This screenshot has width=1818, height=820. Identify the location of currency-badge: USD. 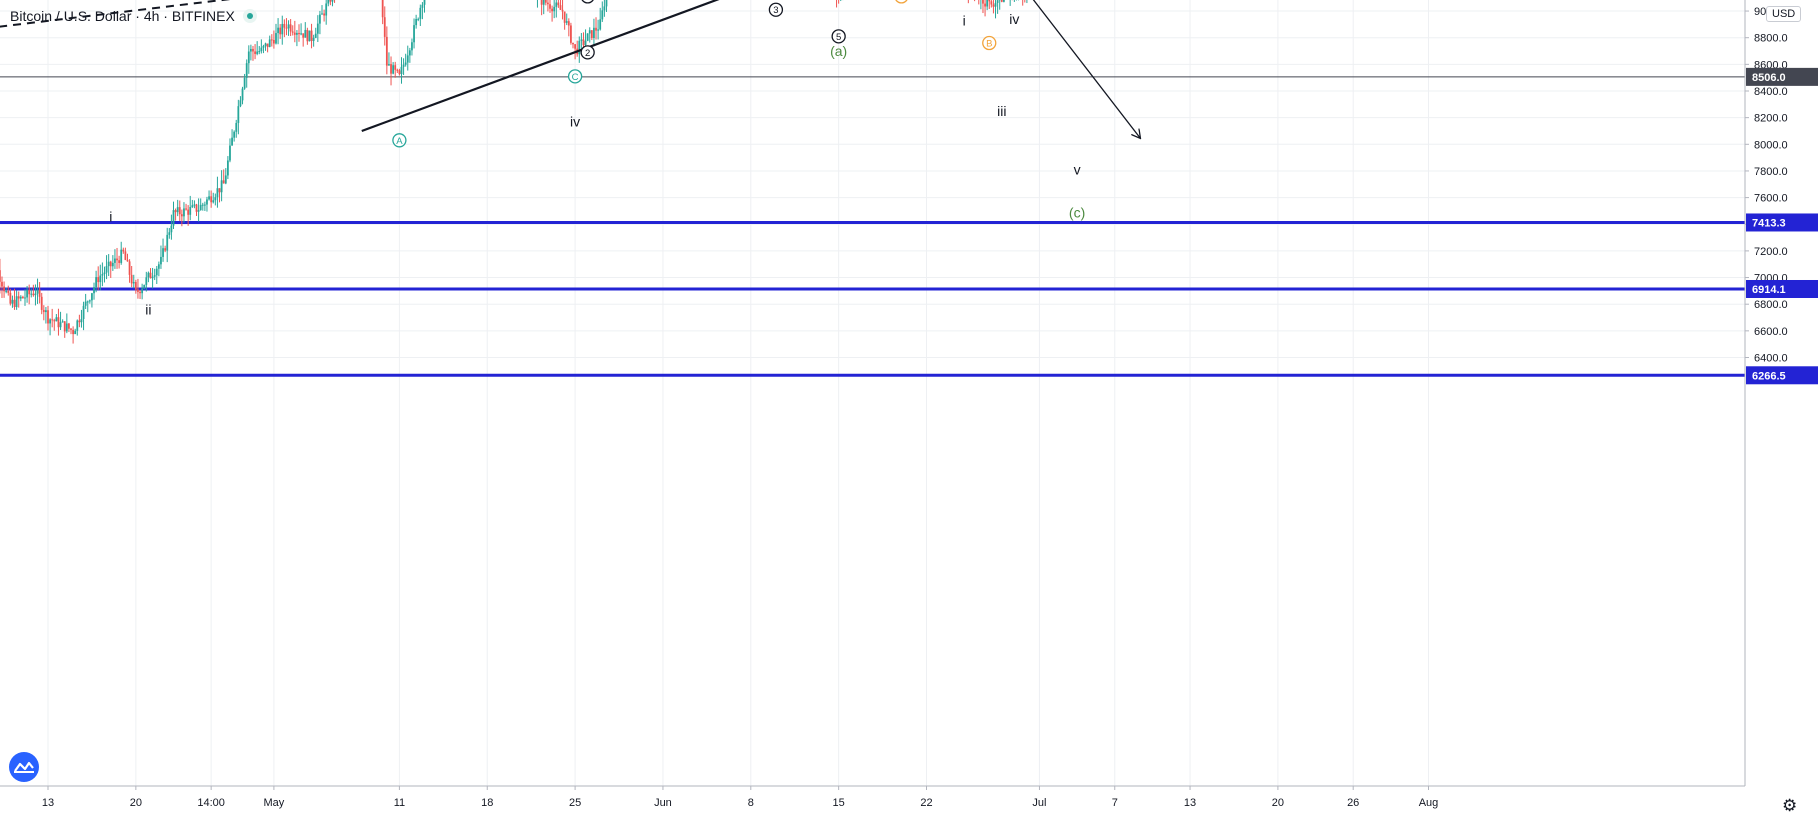
(1784, 14).